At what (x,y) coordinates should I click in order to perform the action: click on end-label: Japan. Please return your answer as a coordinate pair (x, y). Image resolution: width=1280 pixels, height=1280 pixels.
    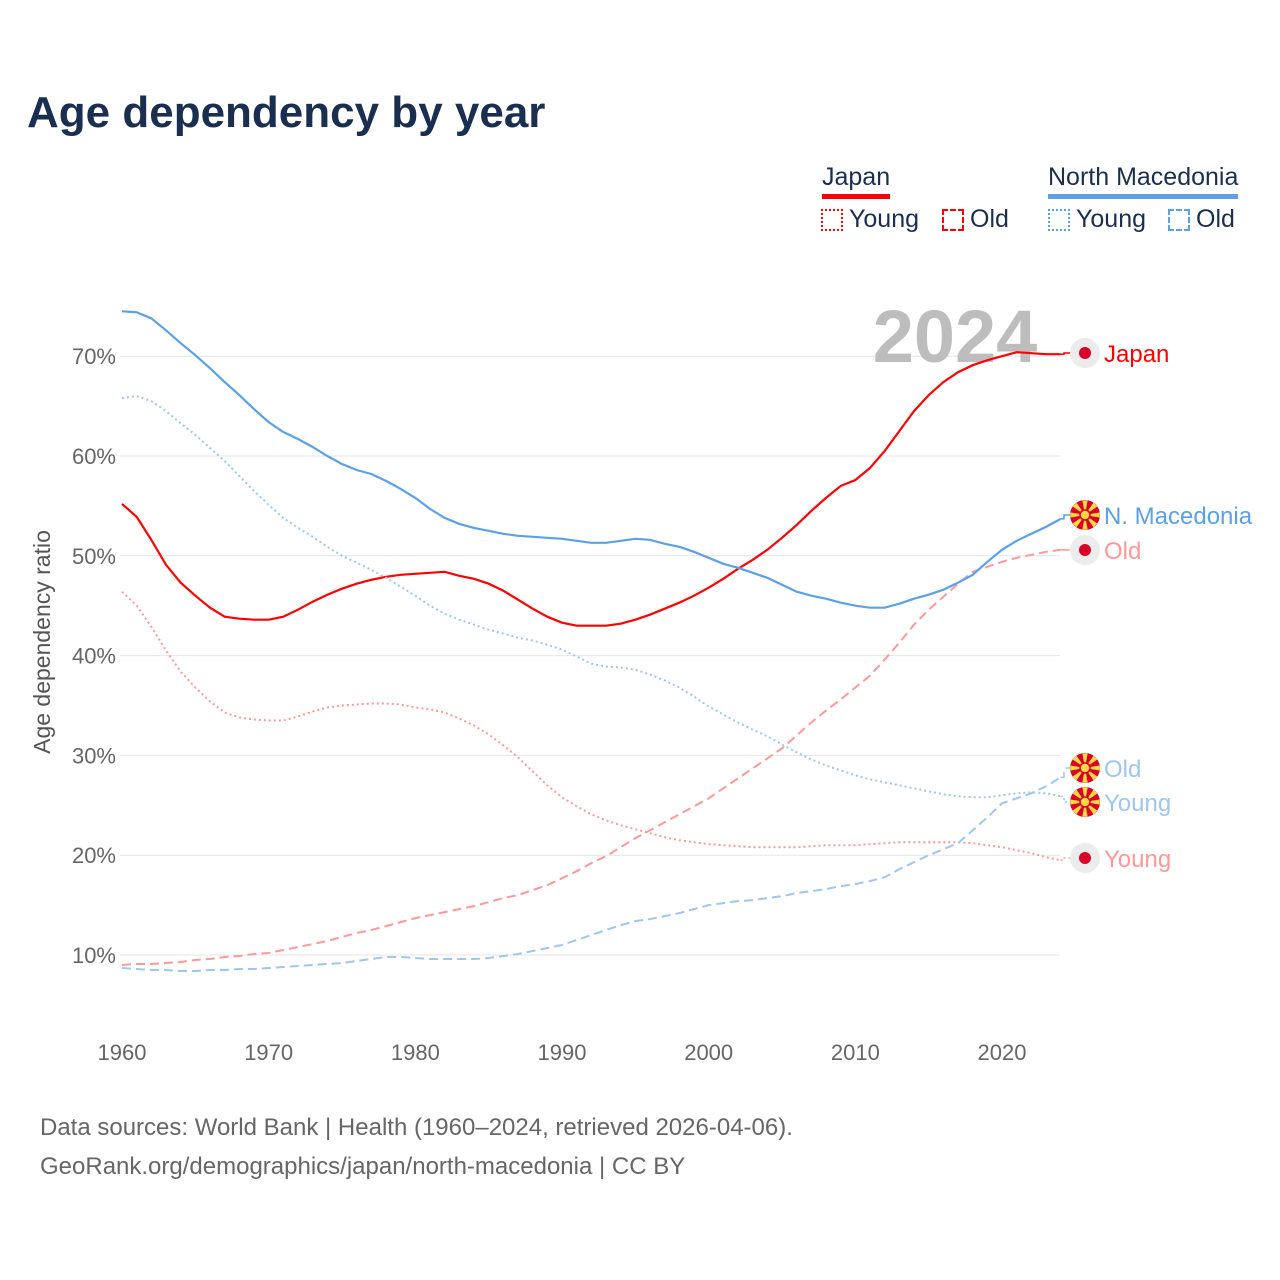
    Looking at the image, I should click on (1136, 354).